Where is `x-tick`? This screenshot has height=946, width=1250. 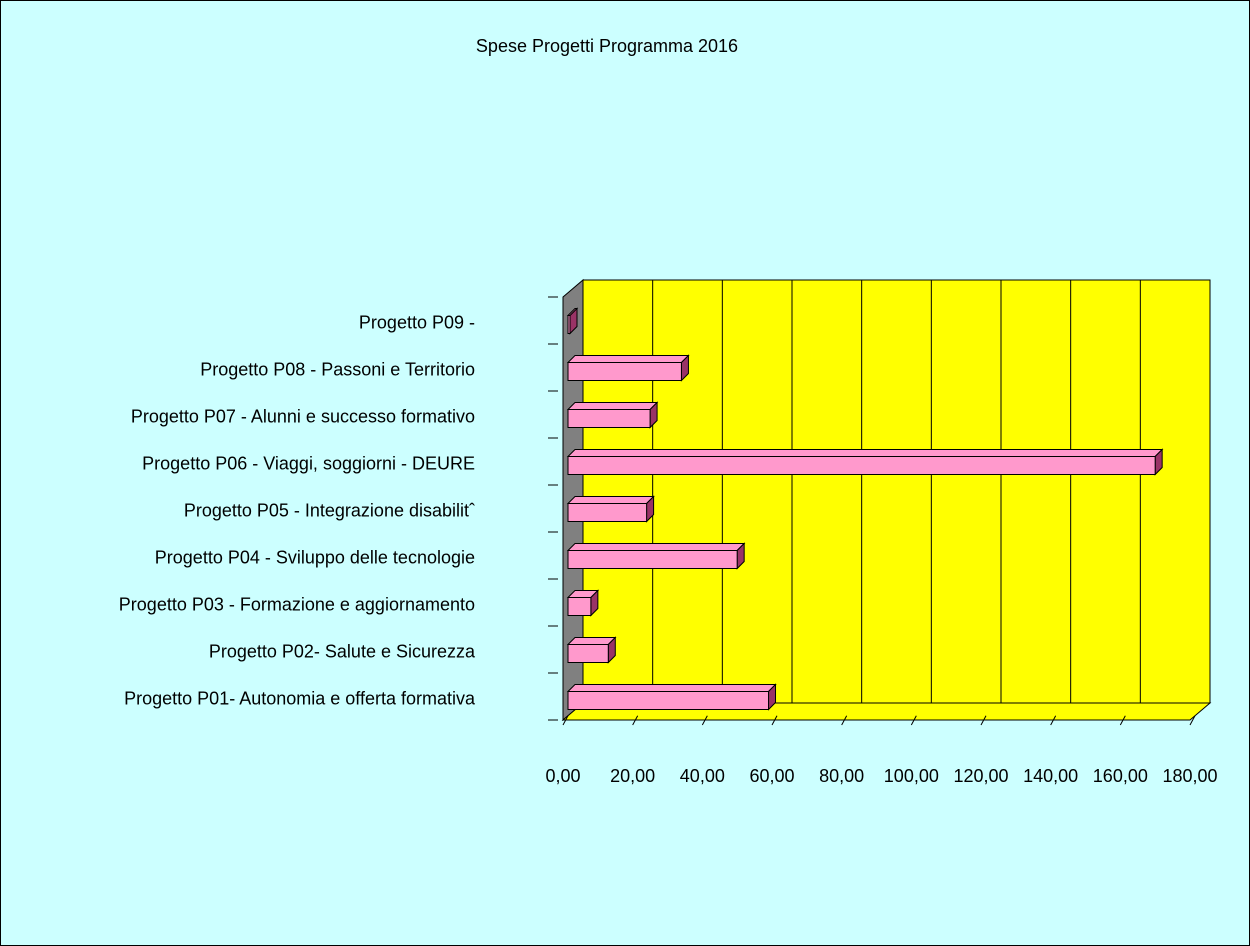 x-tick is located at coordinates (1192, 720).